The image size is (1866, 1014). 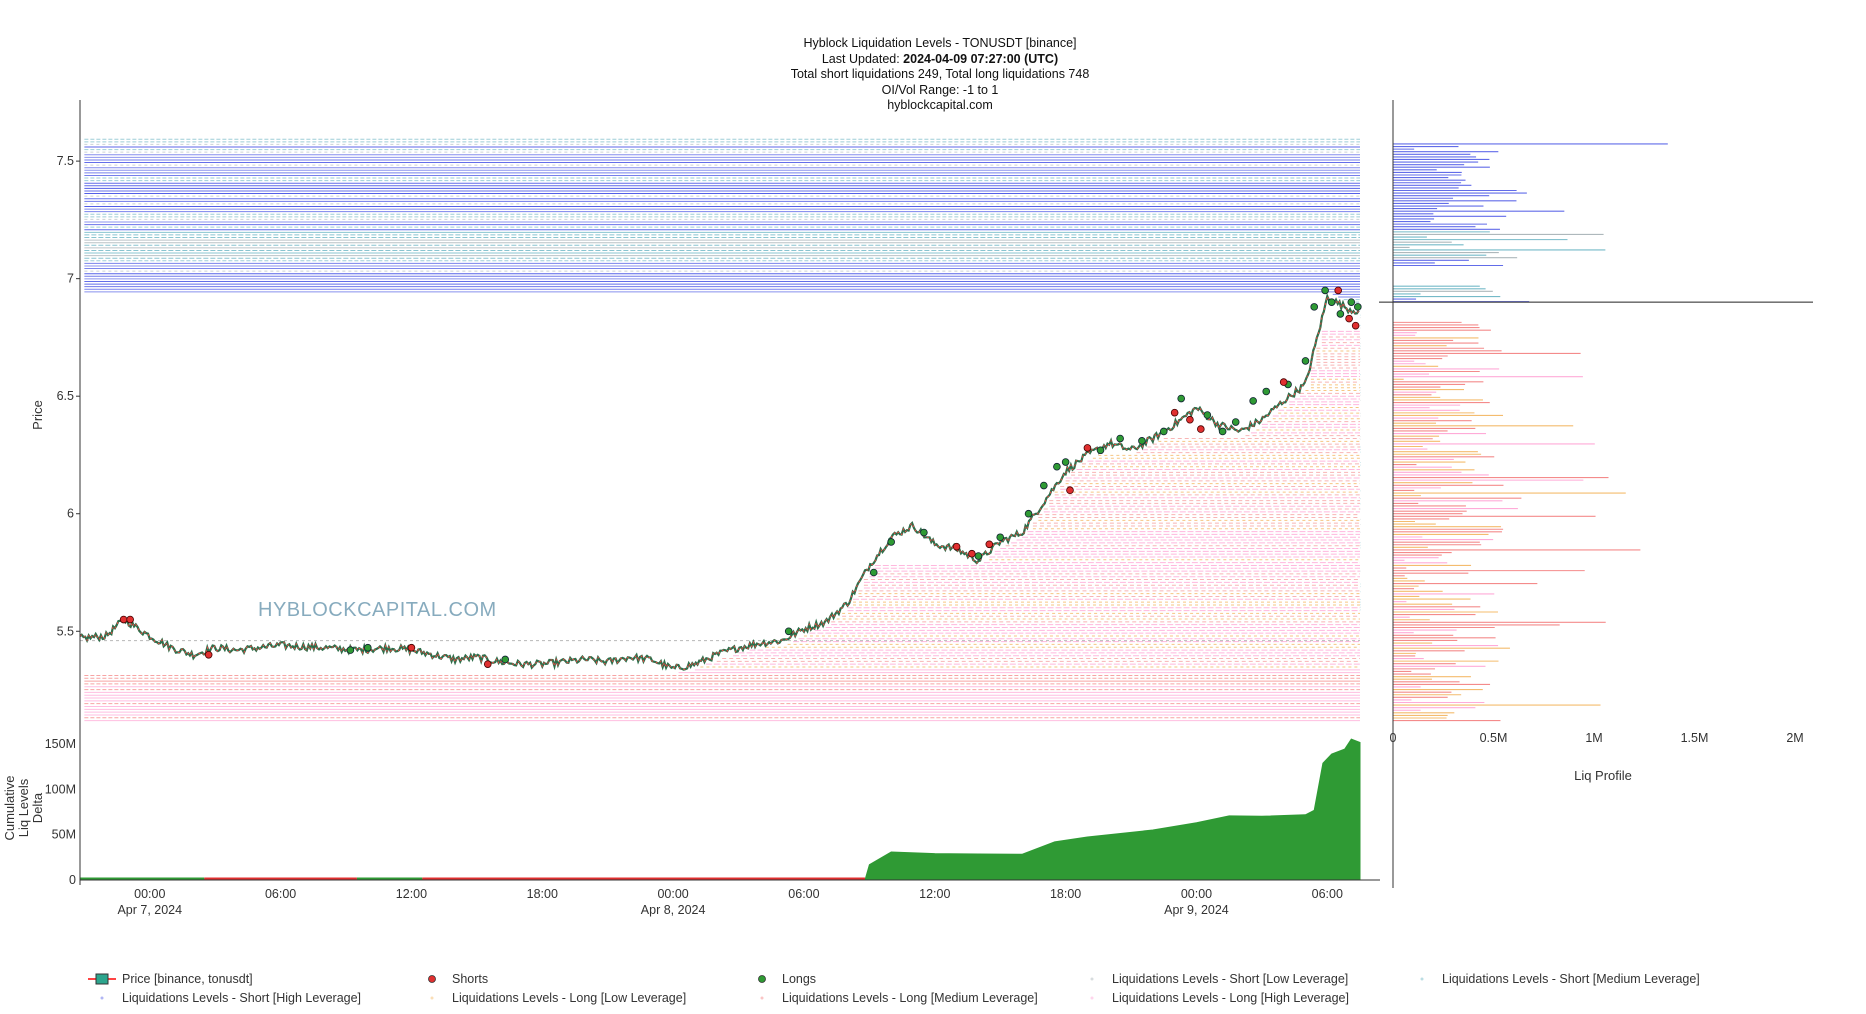 I want to click on delta-axis-title: Cumulative, so click(x=9, y=807).